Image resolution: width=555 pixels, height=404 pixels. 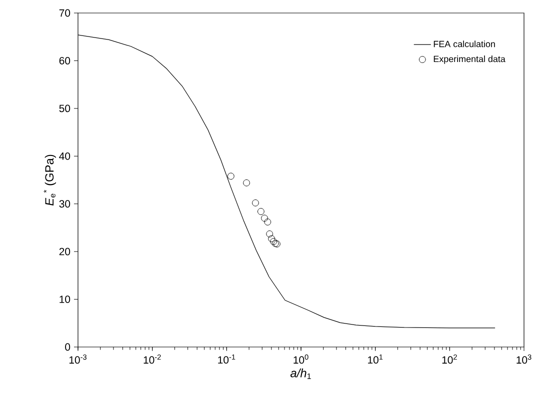 What do you see at coordinates (64, 252) in the screenshot?
I see `y-tick-label: 20` at bounding box center [64, 252].